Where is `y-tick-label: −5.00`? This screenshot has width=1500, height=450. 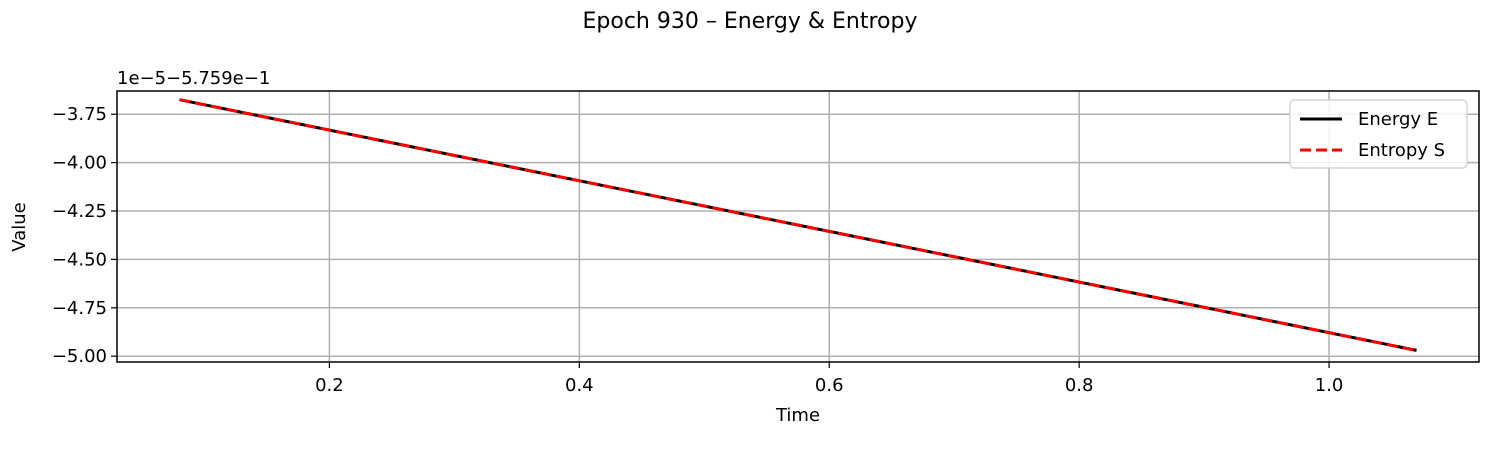 y-tick-label: −5.00 is located at coordinates (79, 356).